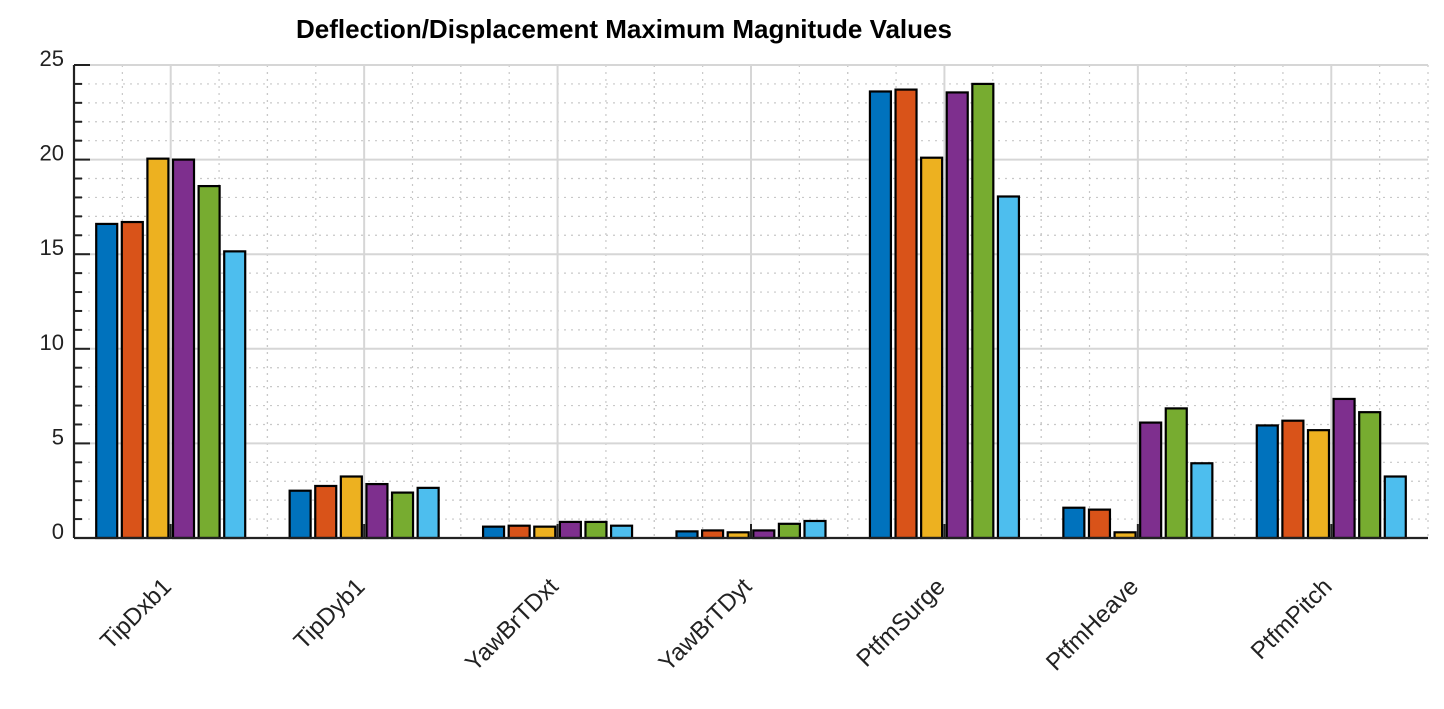 The width and height of the screenshot is (1444, 709). Describe the element at coordinates (183, 349) in the screenshot. I see `bar-tipdxb1-s4` at that location.